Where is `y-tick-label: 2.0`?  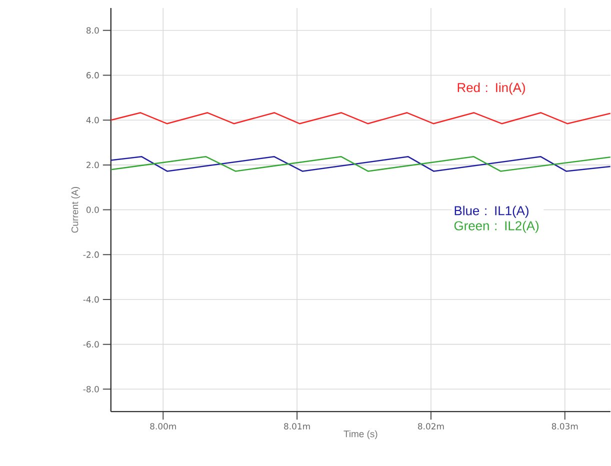
y-tick-label: 2.0 is located at coordinates (92, 165).